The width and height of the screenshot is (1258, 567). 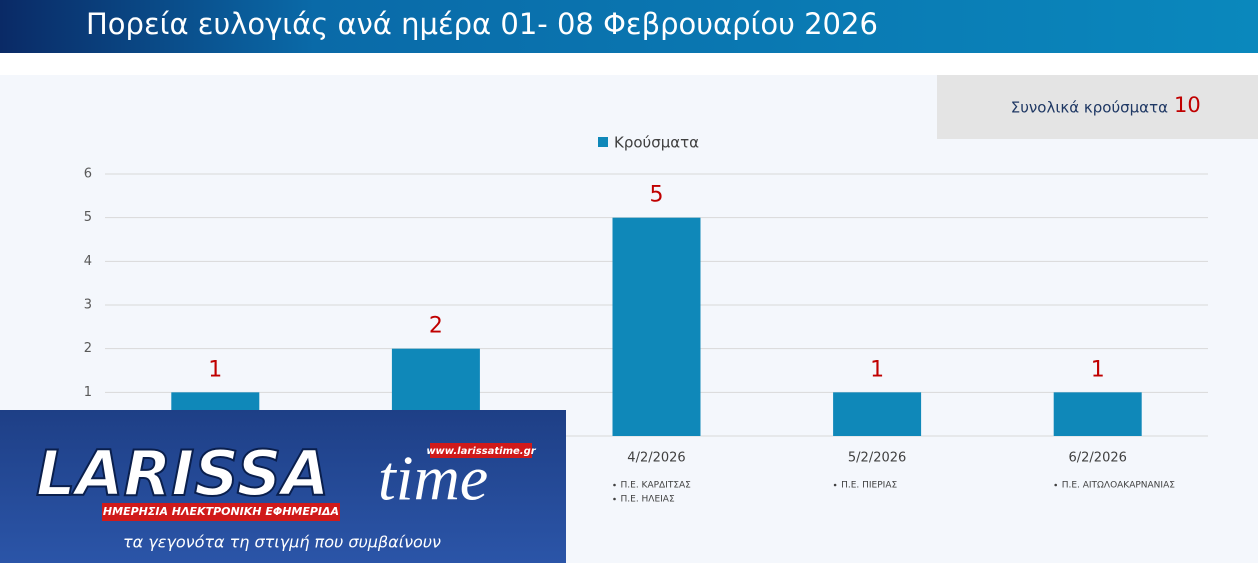 I want to click on category-note: Π.Ε. ΑΙΤΩΛΟΑΚΑΡΝΑΝΙΑΣ, so click(x=1119, y=486).